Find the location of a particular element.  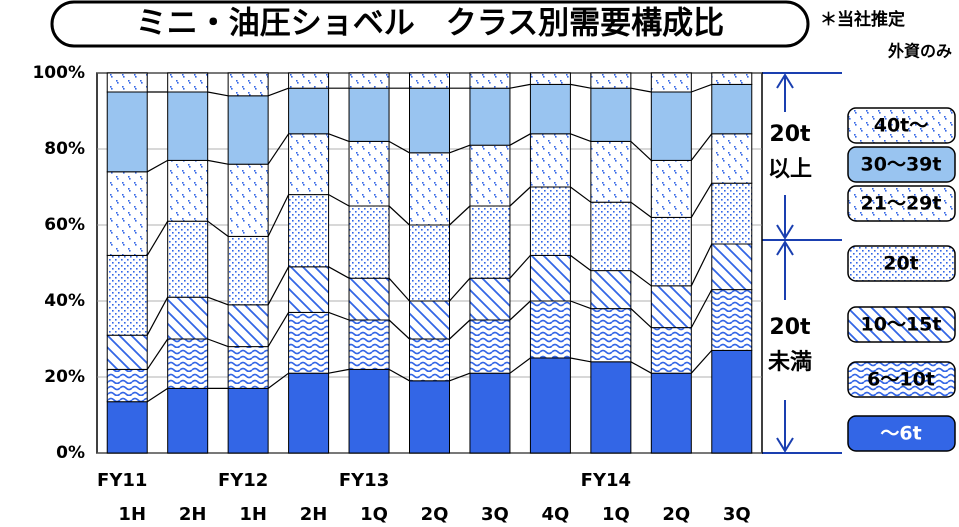

legend-label: 10～15t is located at coordinates (901, 325).